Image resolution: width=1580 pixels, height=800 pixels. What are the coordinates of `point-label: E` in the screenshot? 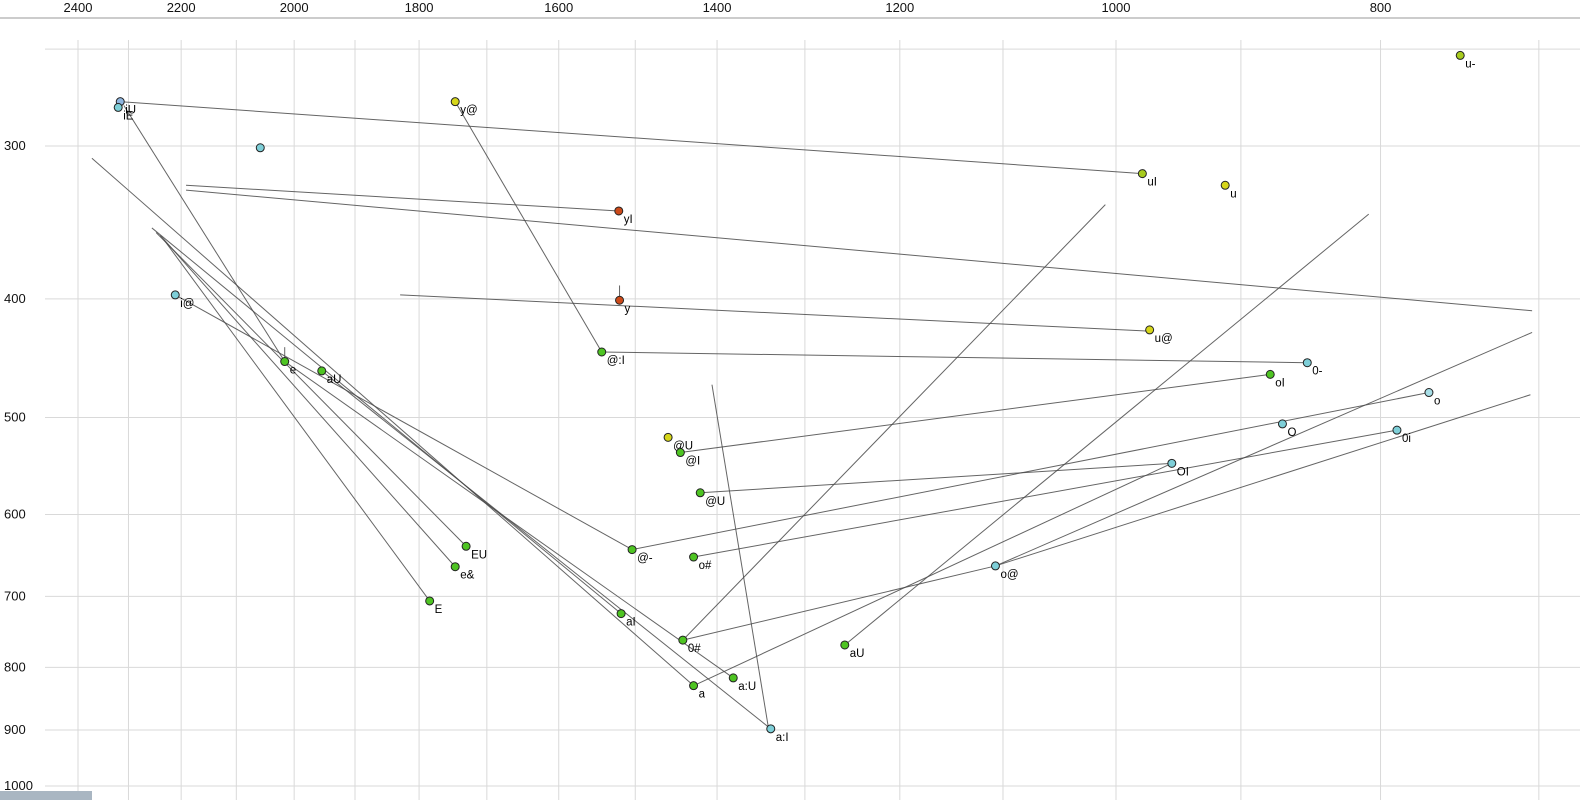 It's located at (439, 610).